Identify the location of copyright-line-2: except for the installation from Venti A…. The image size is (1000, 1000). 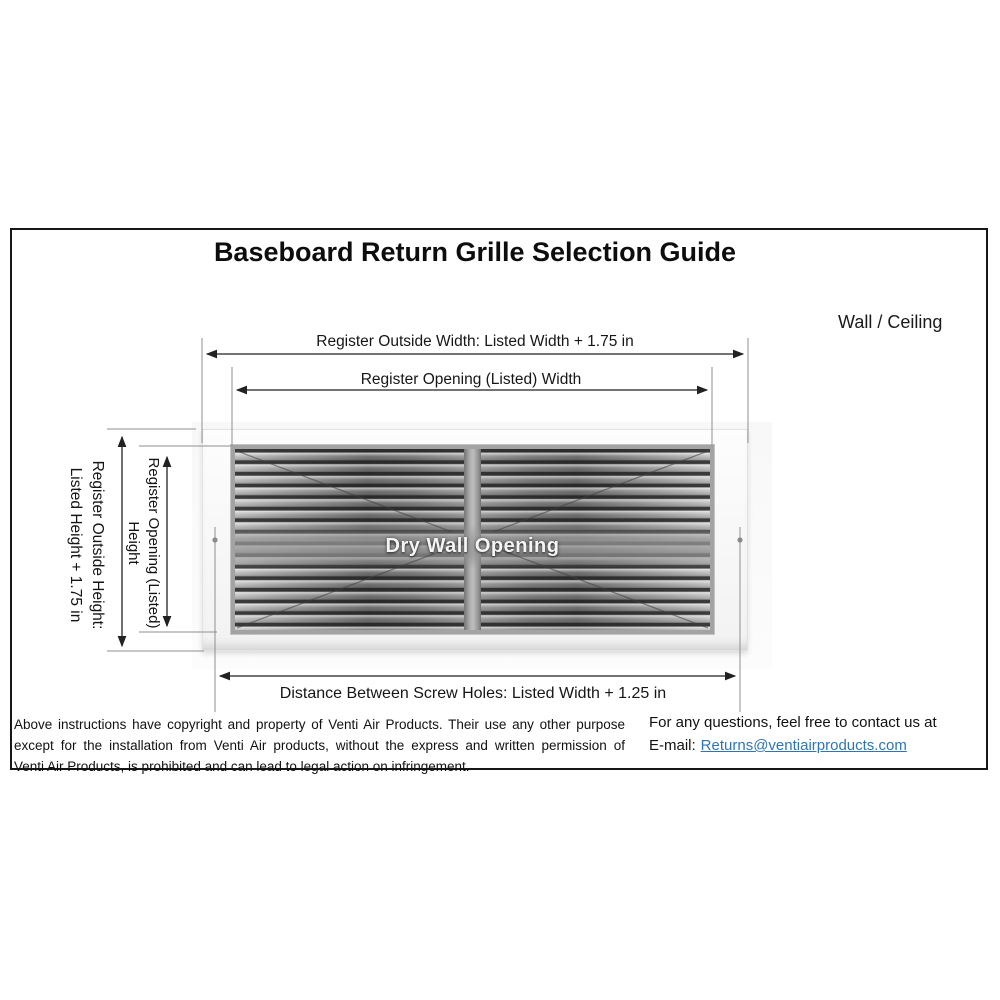
(319, 745).